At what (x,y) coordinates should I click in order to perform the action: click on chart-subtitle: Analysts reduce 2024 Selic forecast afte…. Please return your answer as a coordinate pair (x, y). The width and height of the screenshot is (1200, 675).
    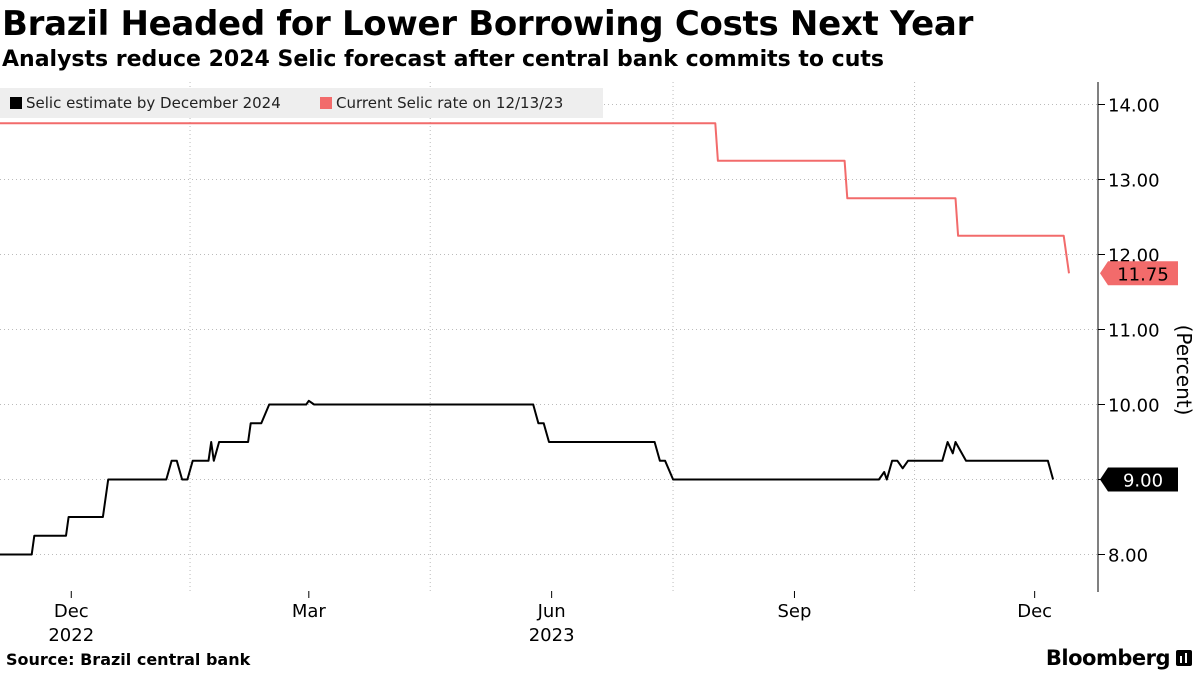
    Looking at the image, I should click on (443, 59).